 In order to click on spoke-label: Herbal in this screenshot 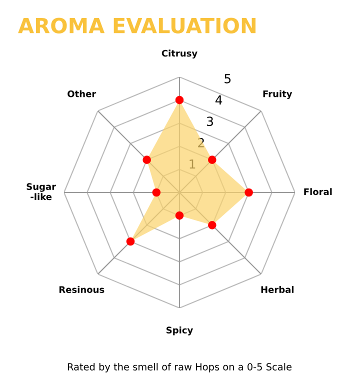, I will do `click(277, 289)`.